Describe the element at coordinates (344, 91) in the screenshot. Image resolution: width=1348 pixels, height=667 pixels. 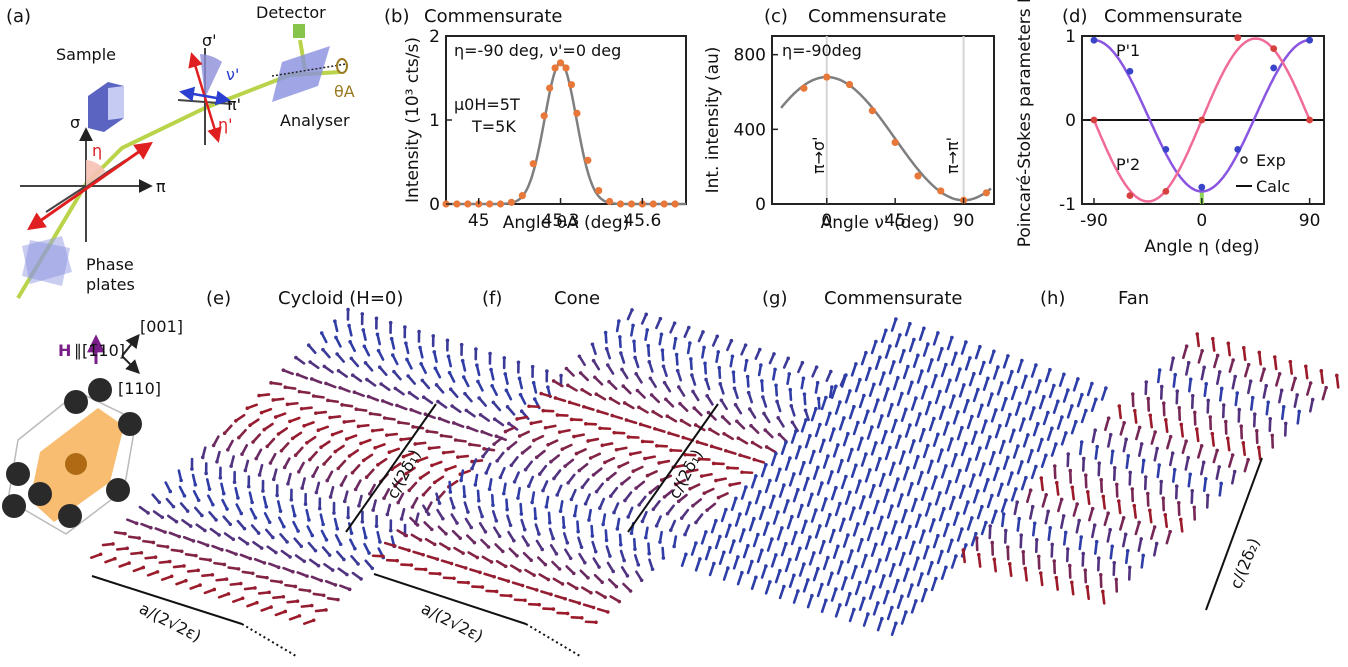
I see `theta-a-label: θA` at that location.